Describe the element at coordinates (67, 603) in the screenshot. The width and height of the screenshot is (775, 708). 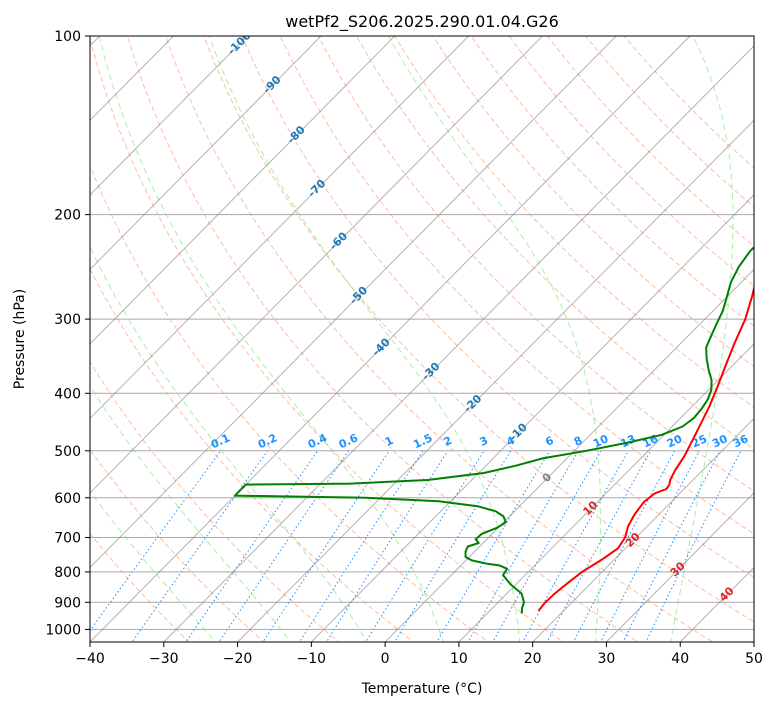
I see `y-tick-label: 900` at that location.